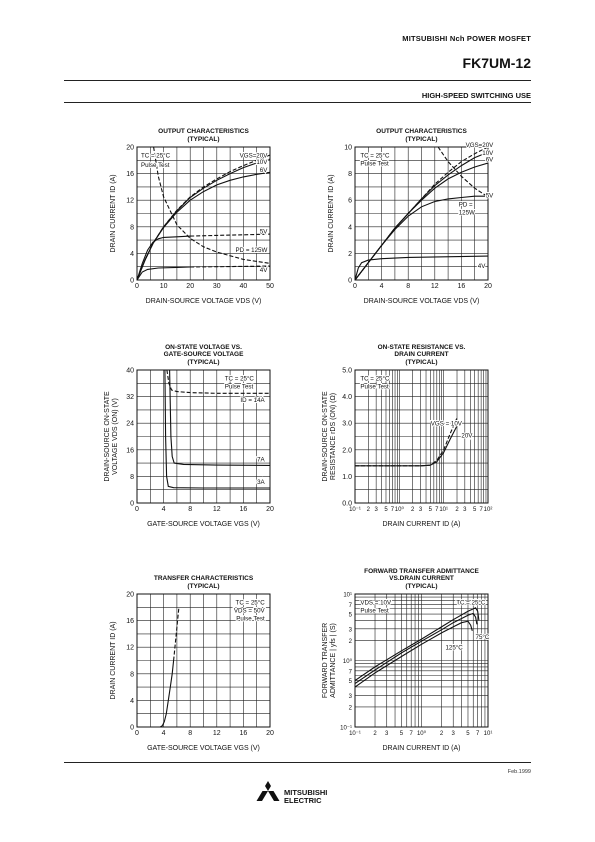 This screenshot has height=842, width=595. I want to click on x-tick-label: 30, so click(217, 286).